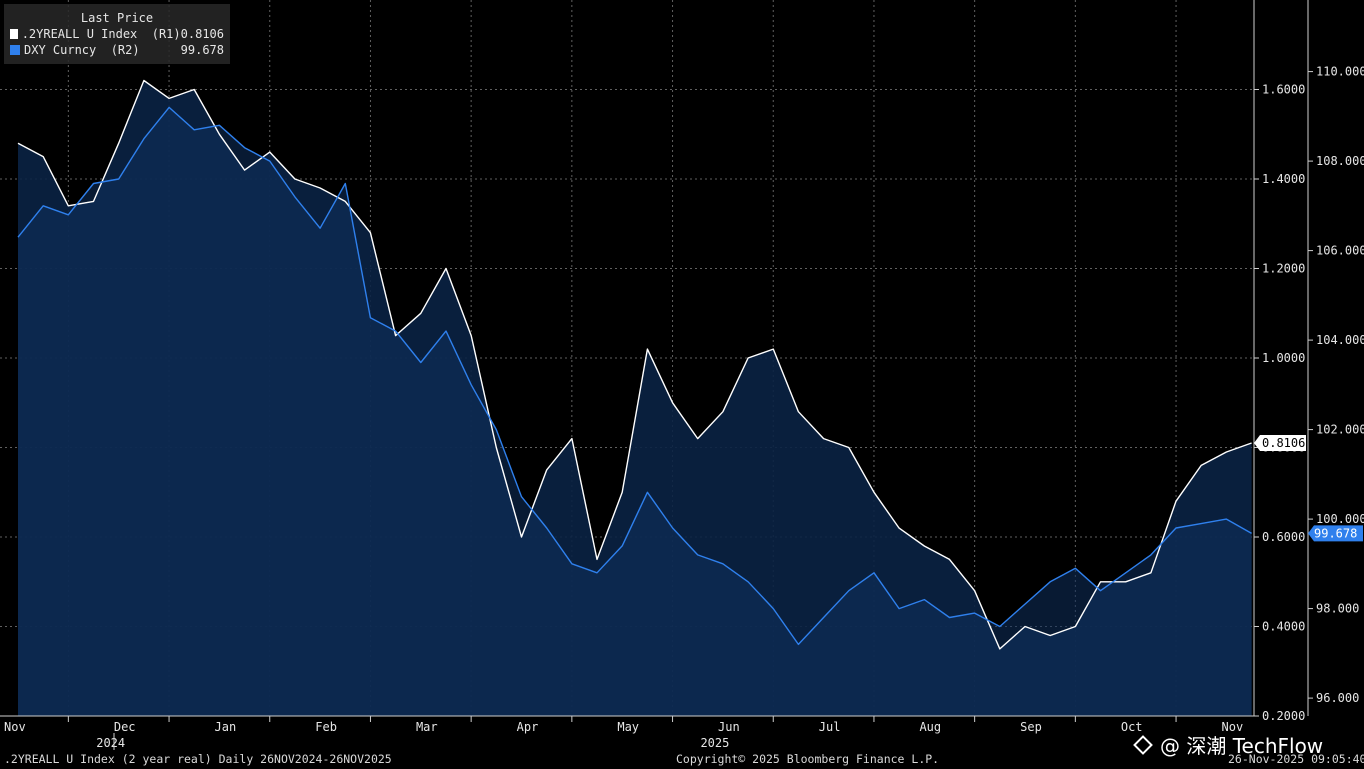 This screenshot has height=769, width=1364. I want to click on legend-item-r1: .2YREALL U Index (R1) 0.8106, so click(117, 34).